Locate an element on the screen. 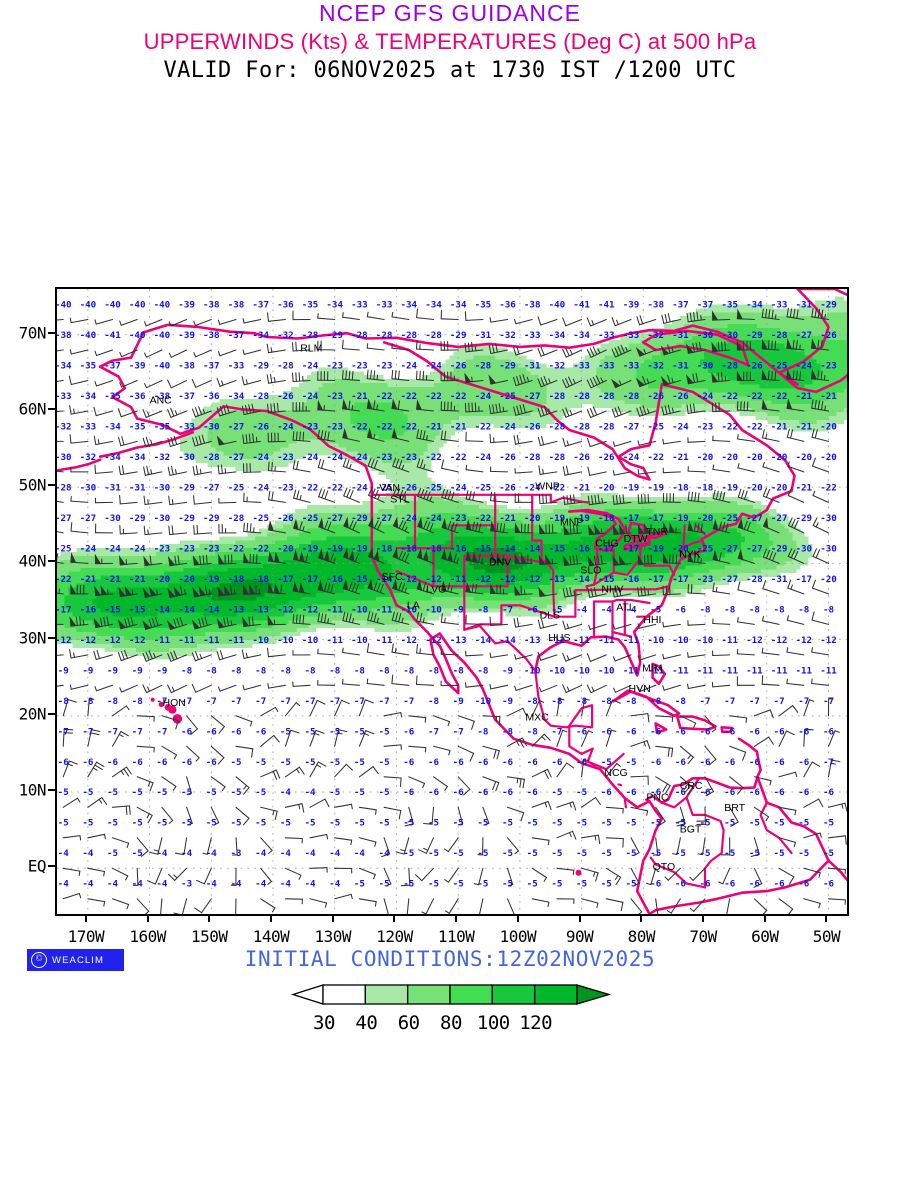  colorbar-tick-100: 100 is located at coordinates (493, 1023).